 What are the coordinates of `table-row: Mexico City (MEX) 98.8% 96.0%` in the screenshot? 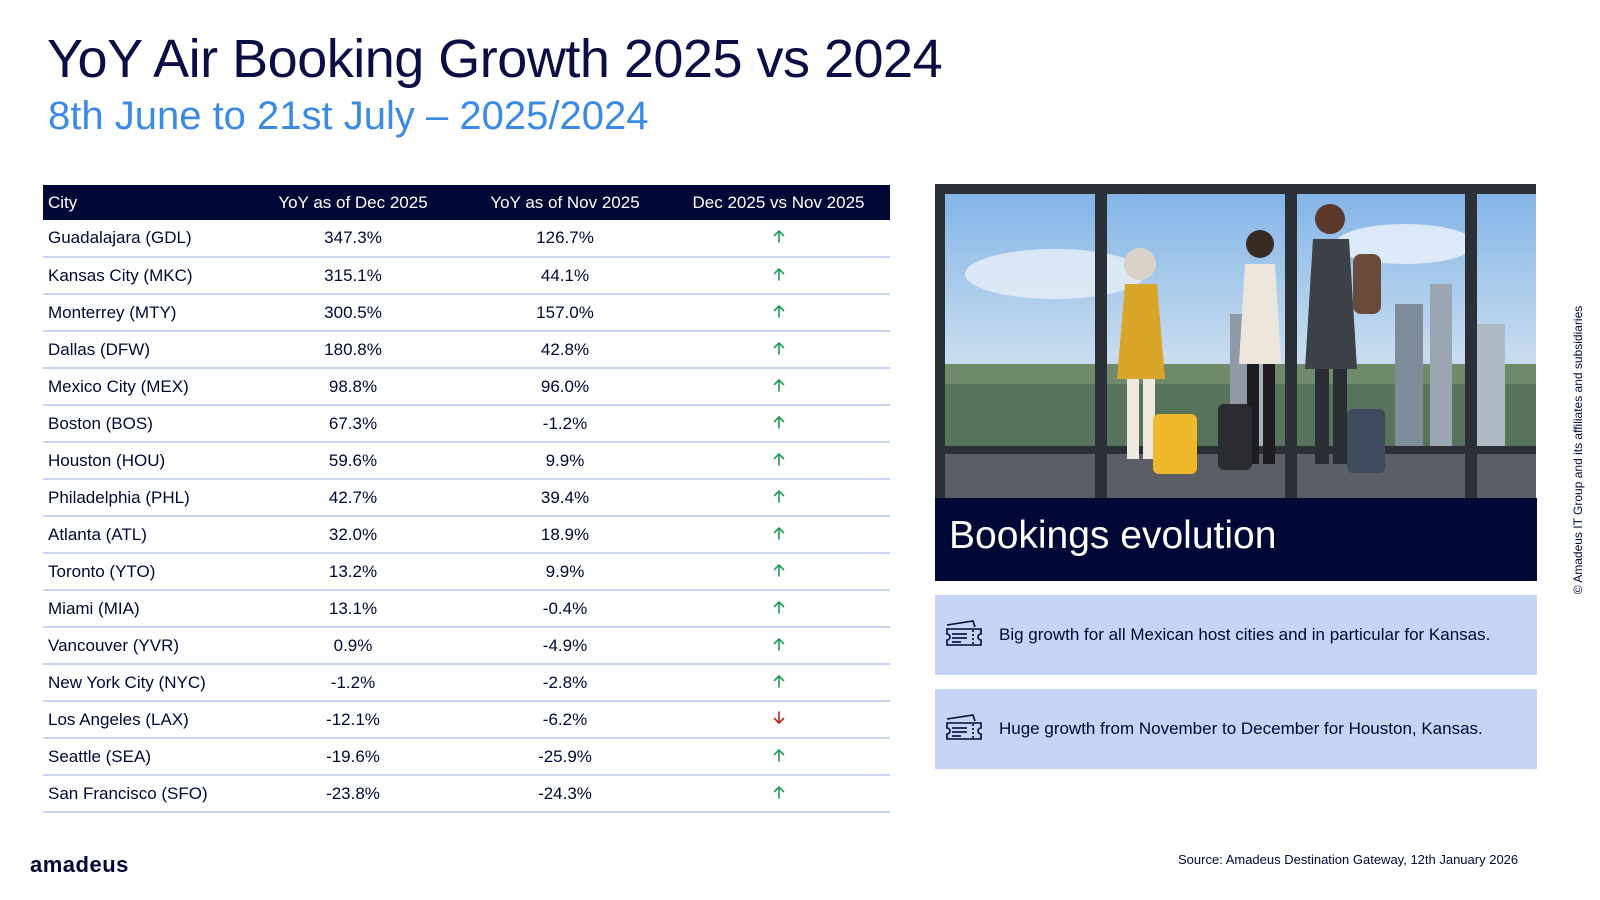 It's located at (466, 387).